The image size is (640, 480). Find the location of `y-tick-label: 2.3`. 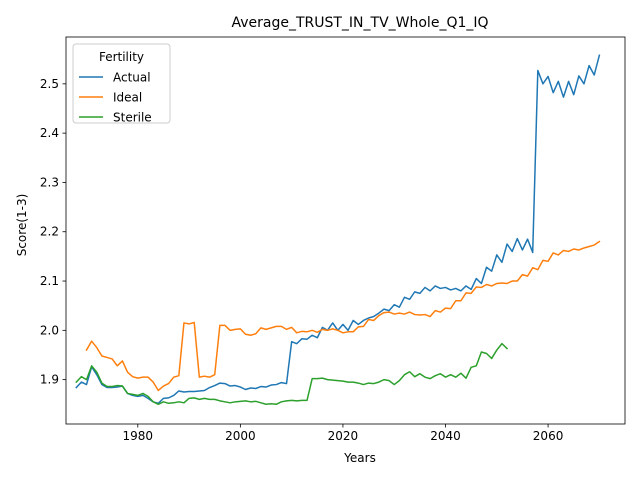

y-tick-label: 2.3 is located at coordinates (49, 182).